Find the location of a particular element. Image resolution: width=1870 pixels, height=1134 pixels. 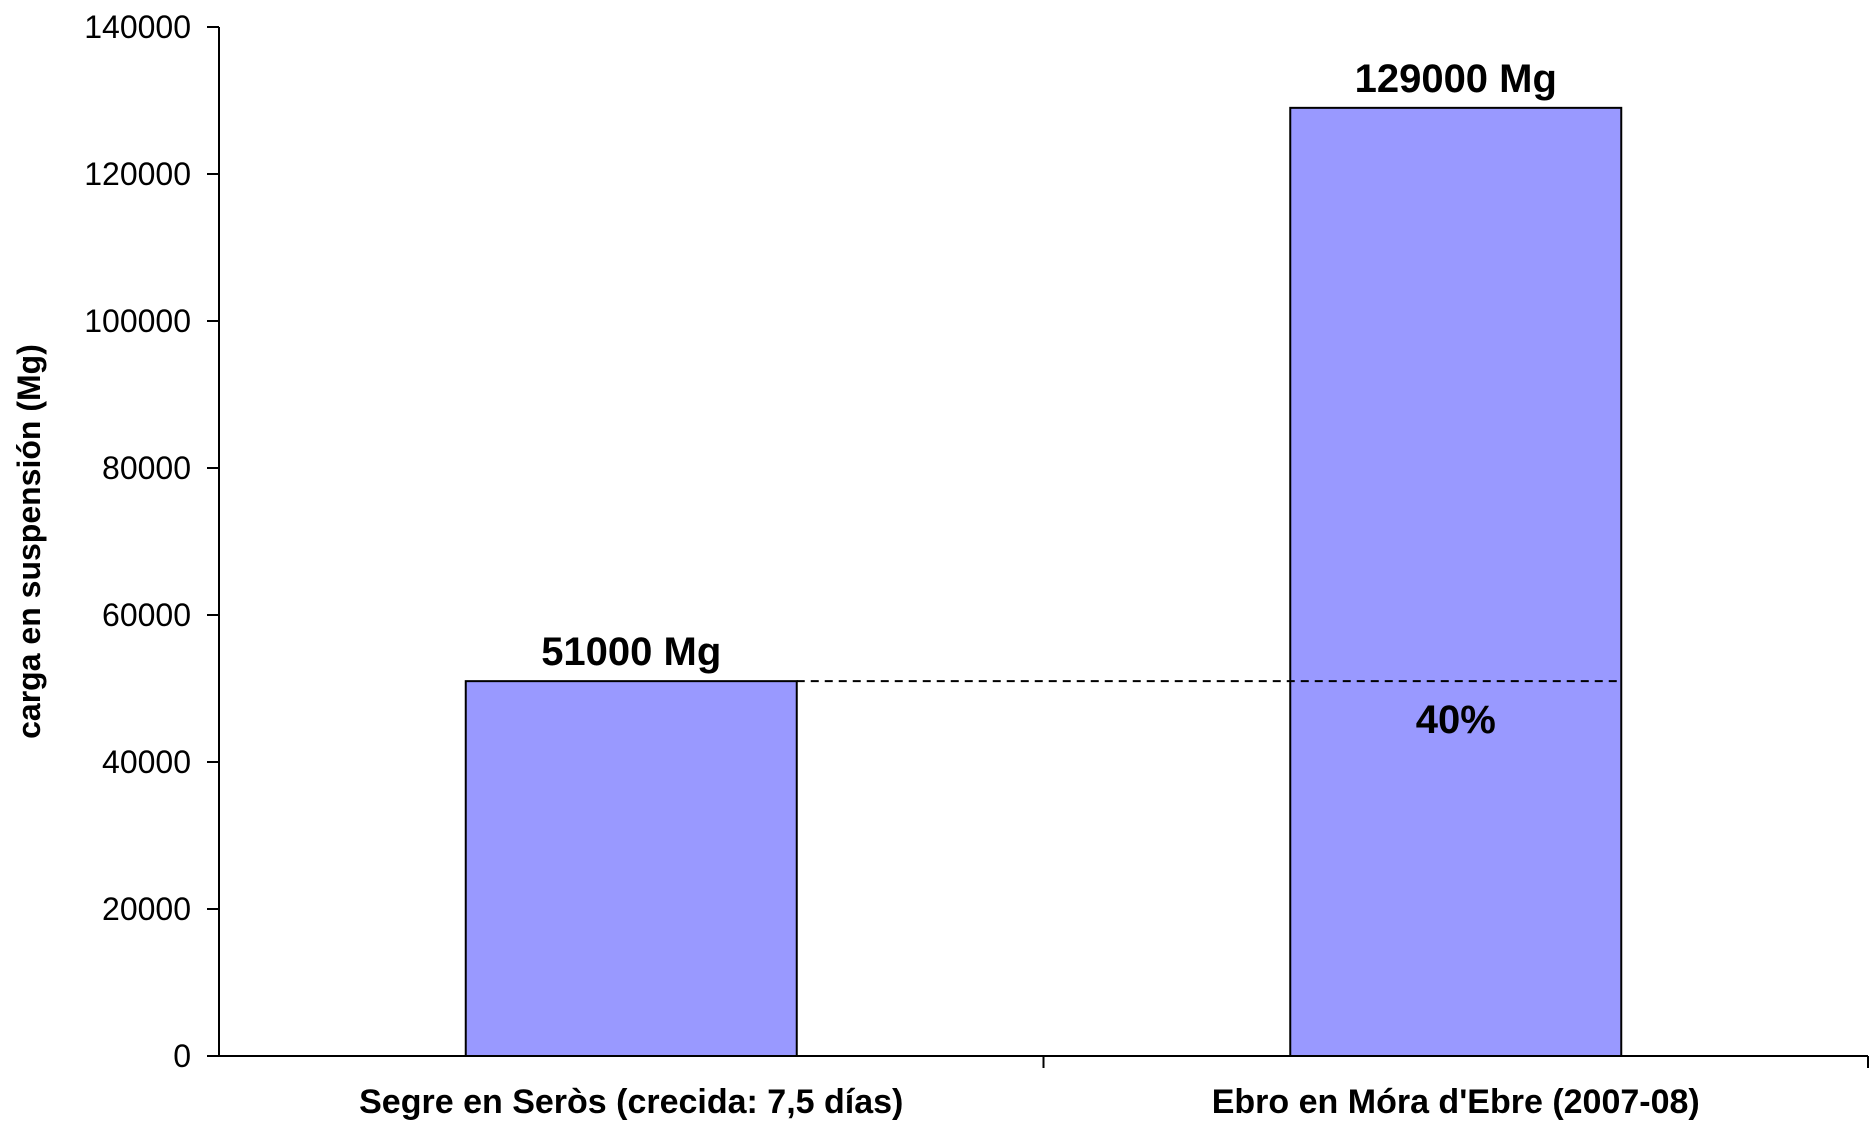

y-tick-label: 20000 is located at coordinates (146, 909).